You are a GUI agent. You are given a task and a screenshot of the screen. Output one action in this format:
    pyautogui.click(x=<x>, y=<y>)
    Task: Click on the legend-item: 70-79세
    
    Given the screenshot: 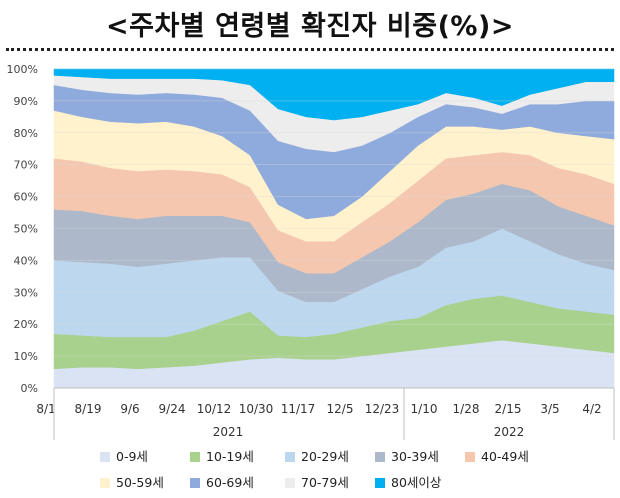 What is the action you would take?
    pyautogui.click(x=317, y=481)
    